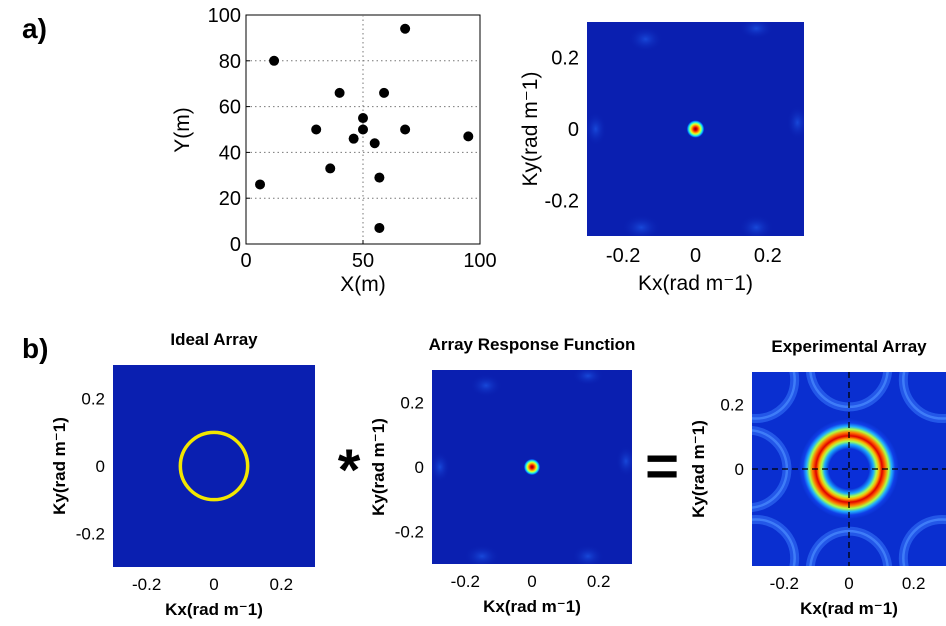 Image resolution: width=946 pixels, height=626 pixels. I want to click on y-tick-label: 60, so click(230, 108).